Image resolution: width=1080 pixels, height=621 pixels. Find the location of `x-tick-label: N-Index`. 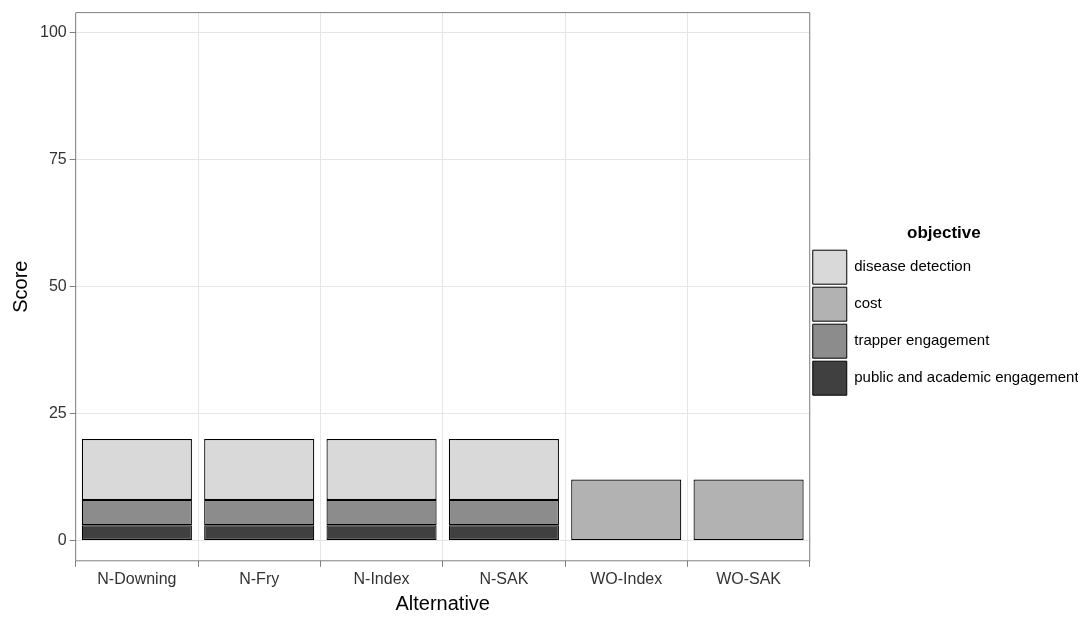

x-tick-label: N-Index is located at coordinates (381, 578).